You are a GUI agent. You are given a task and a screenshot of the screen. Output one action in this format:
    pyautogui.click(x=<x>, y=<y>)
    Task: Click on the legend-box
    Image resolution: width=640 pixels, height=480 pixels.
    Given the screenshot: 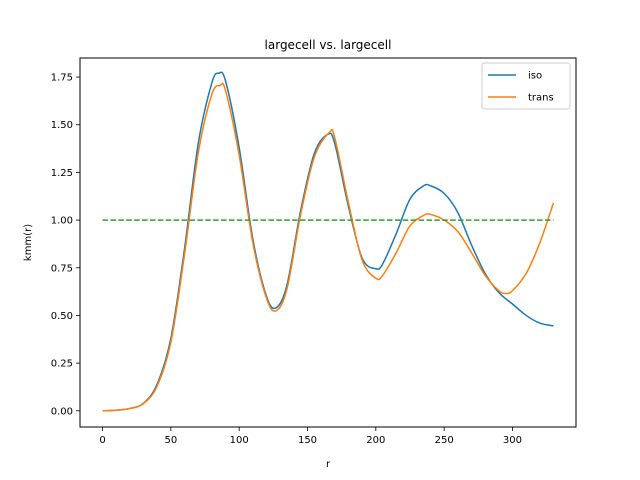 What is the action you would take?
    pyautogui.click(x=526, y=86)
    